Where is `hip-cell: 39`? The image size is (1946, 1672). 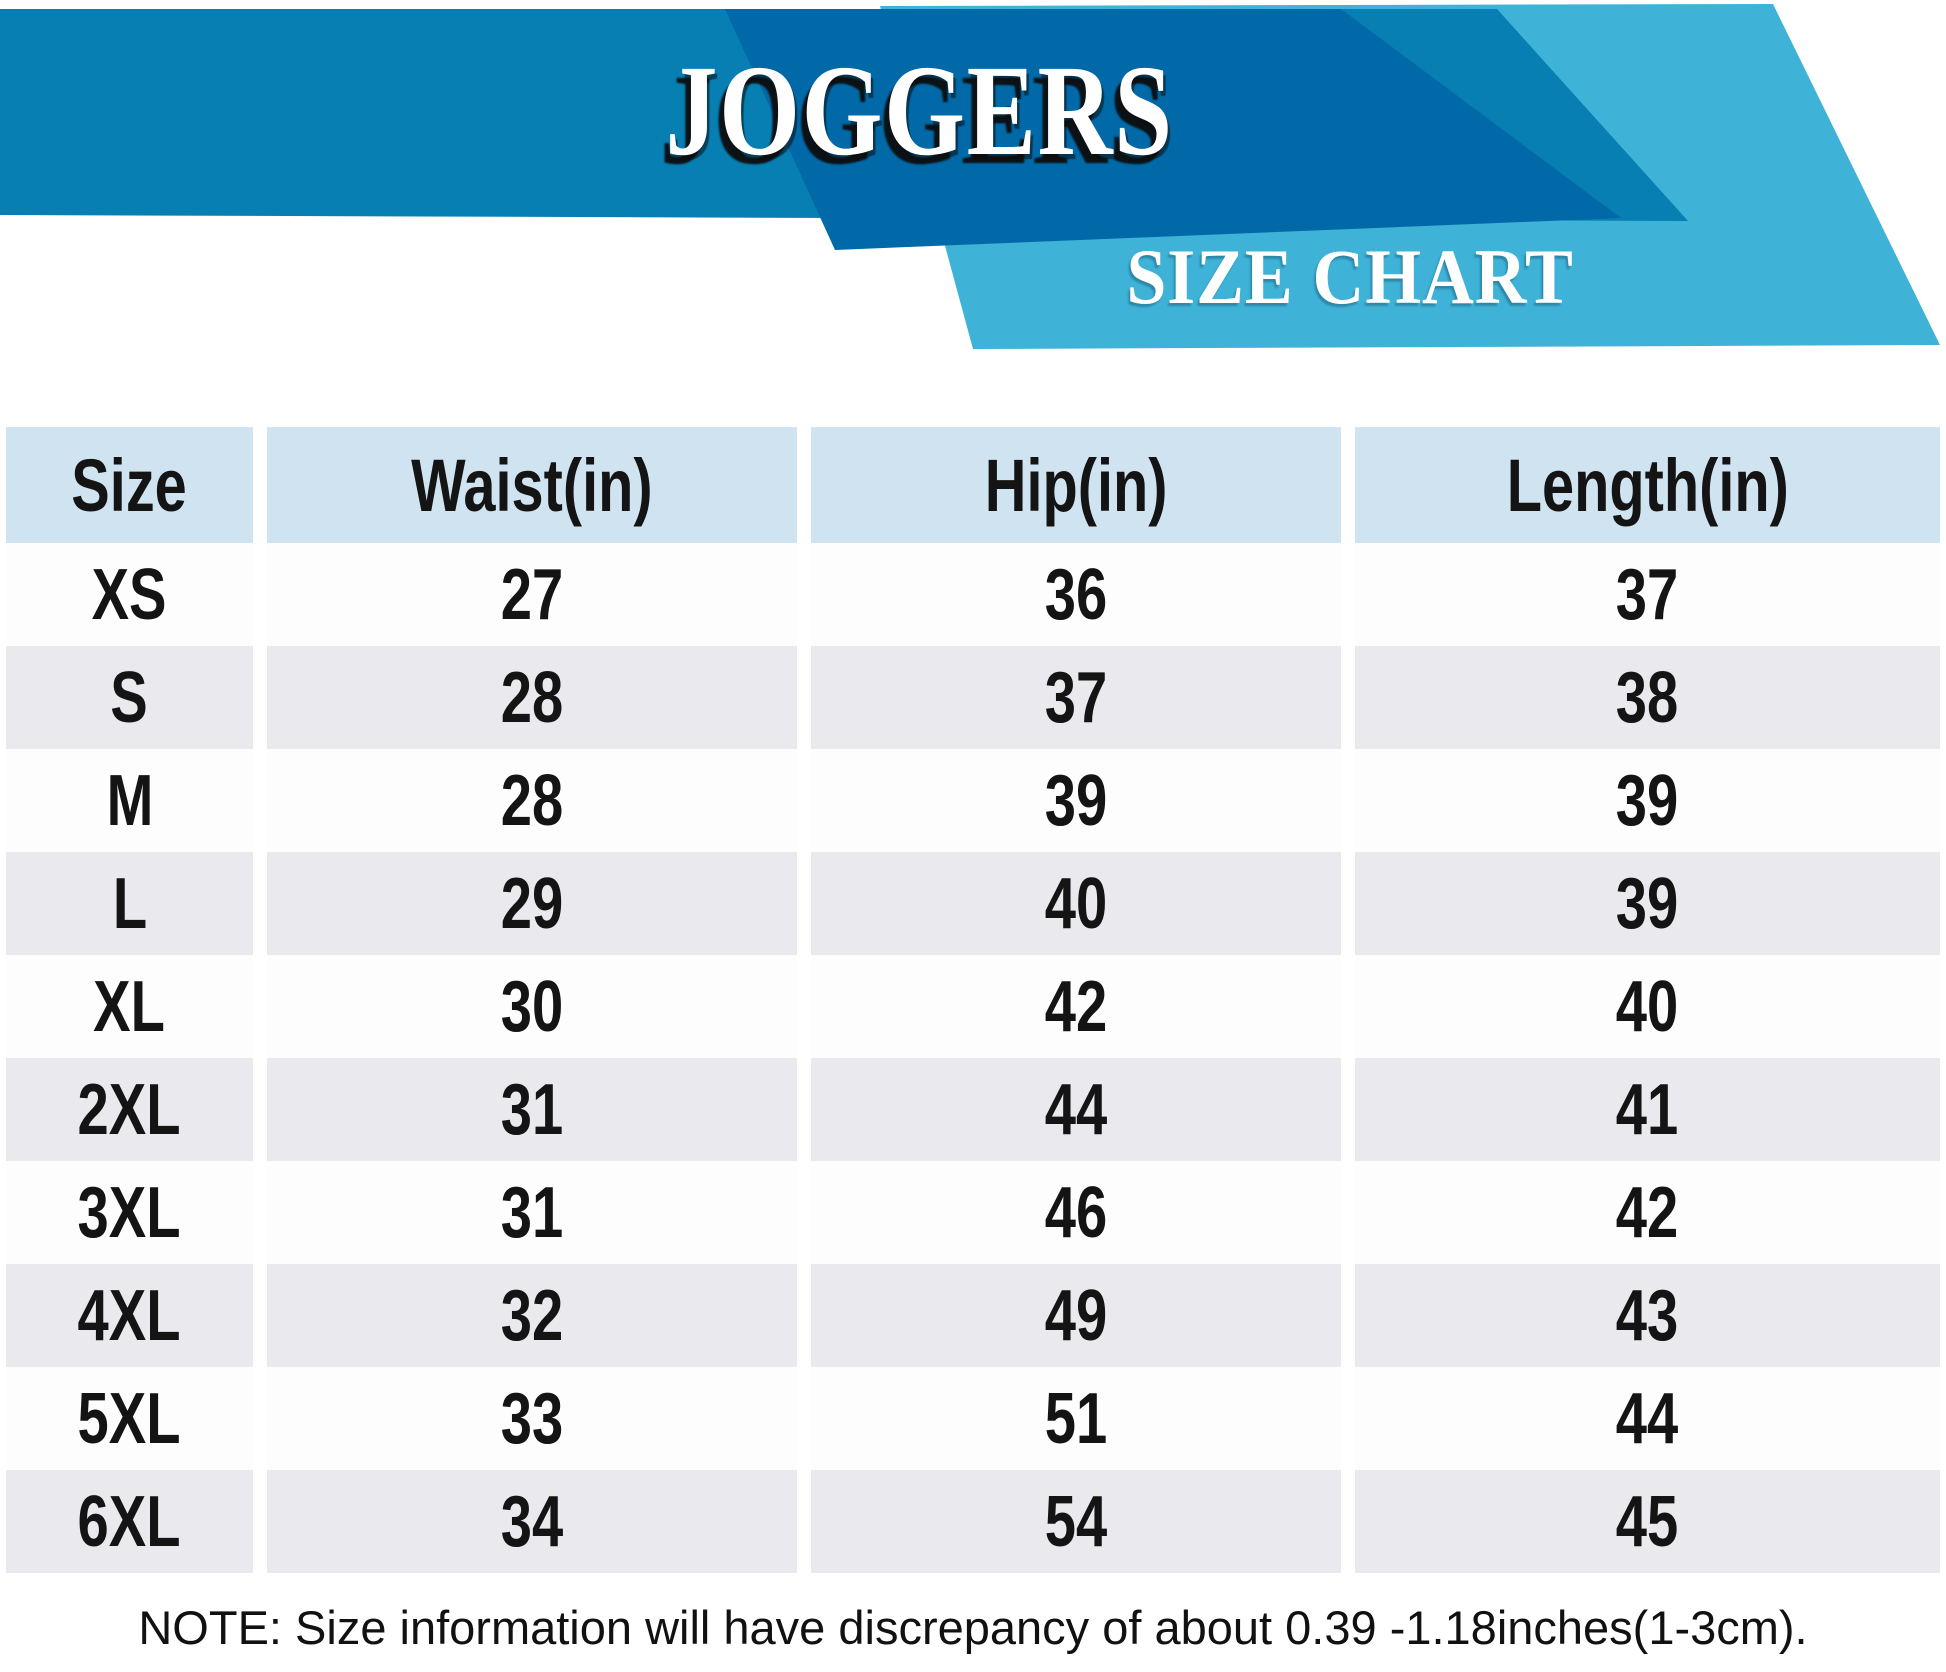 hip-cell: 39 is located at coordinates (1076, 800).